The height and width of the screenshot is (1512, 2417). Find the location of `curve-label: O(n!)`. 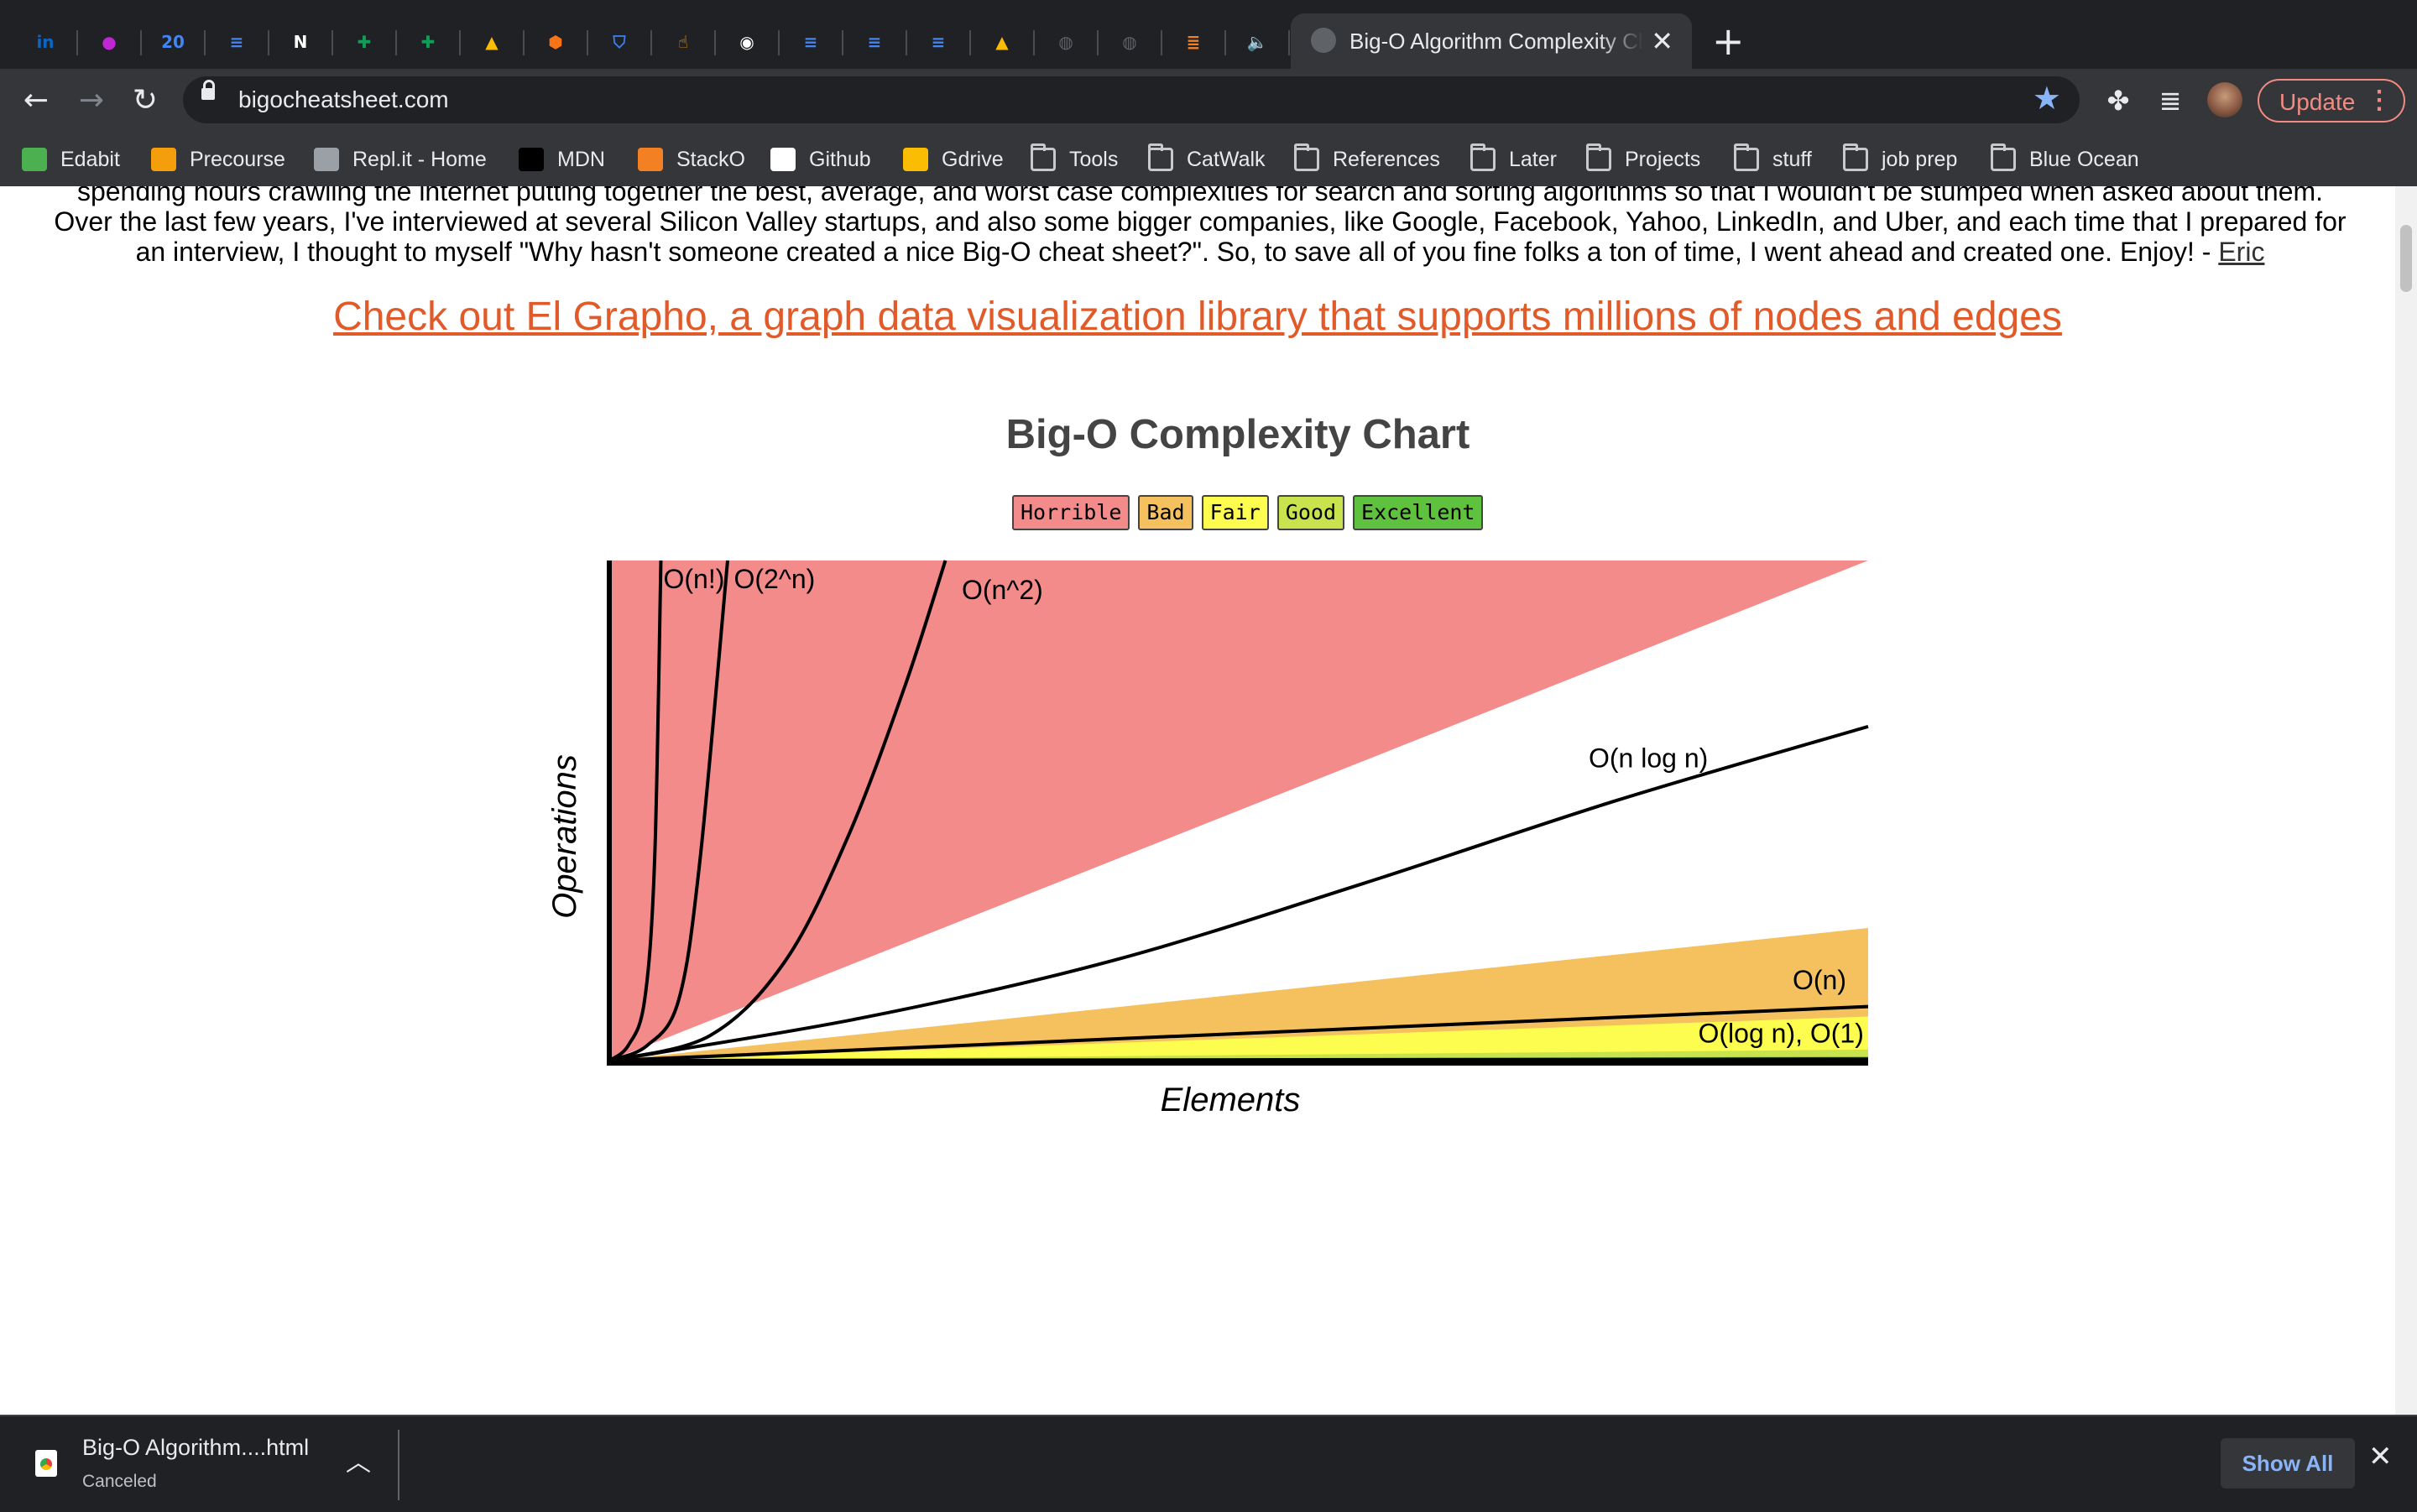

curve-label: O(n!) is located at coordinates (694, 579).